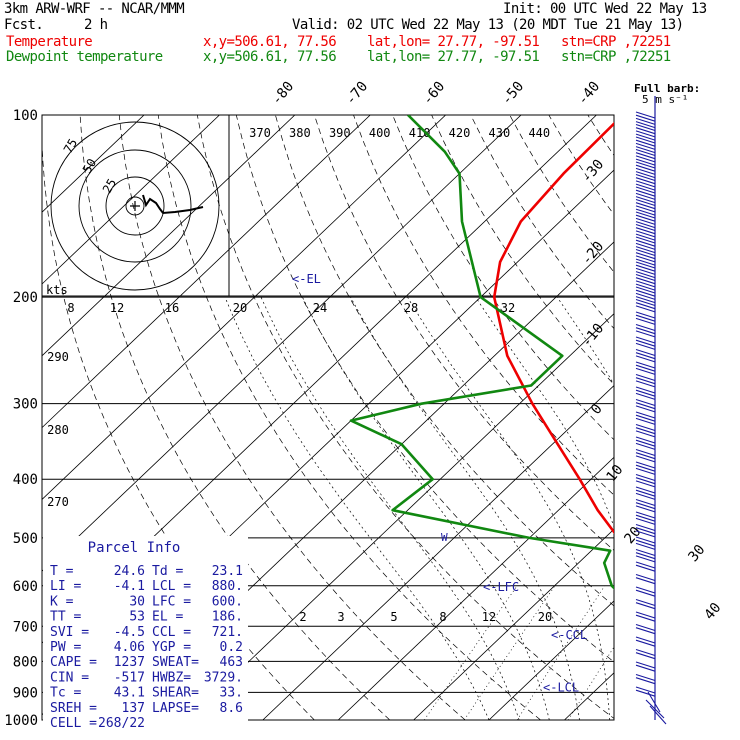 The width and height of the screenshot is (740, 740). Describe the element at coordinates (306, 279) in the screenshot. I see `level-annotation: <-EL` at that location.